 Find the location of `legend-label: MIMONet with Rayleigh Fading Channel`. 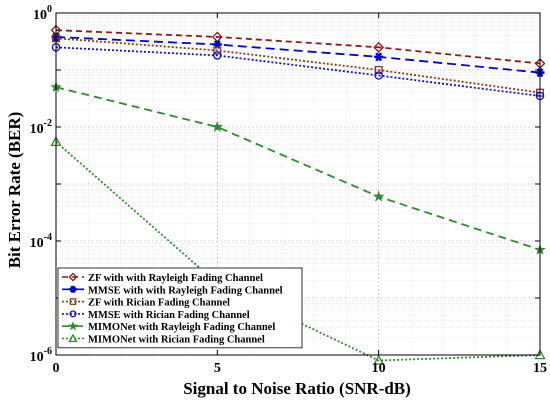

legend-label: MIMONet with Rayleigh Fading Channel is located at coordinates (181, 327).